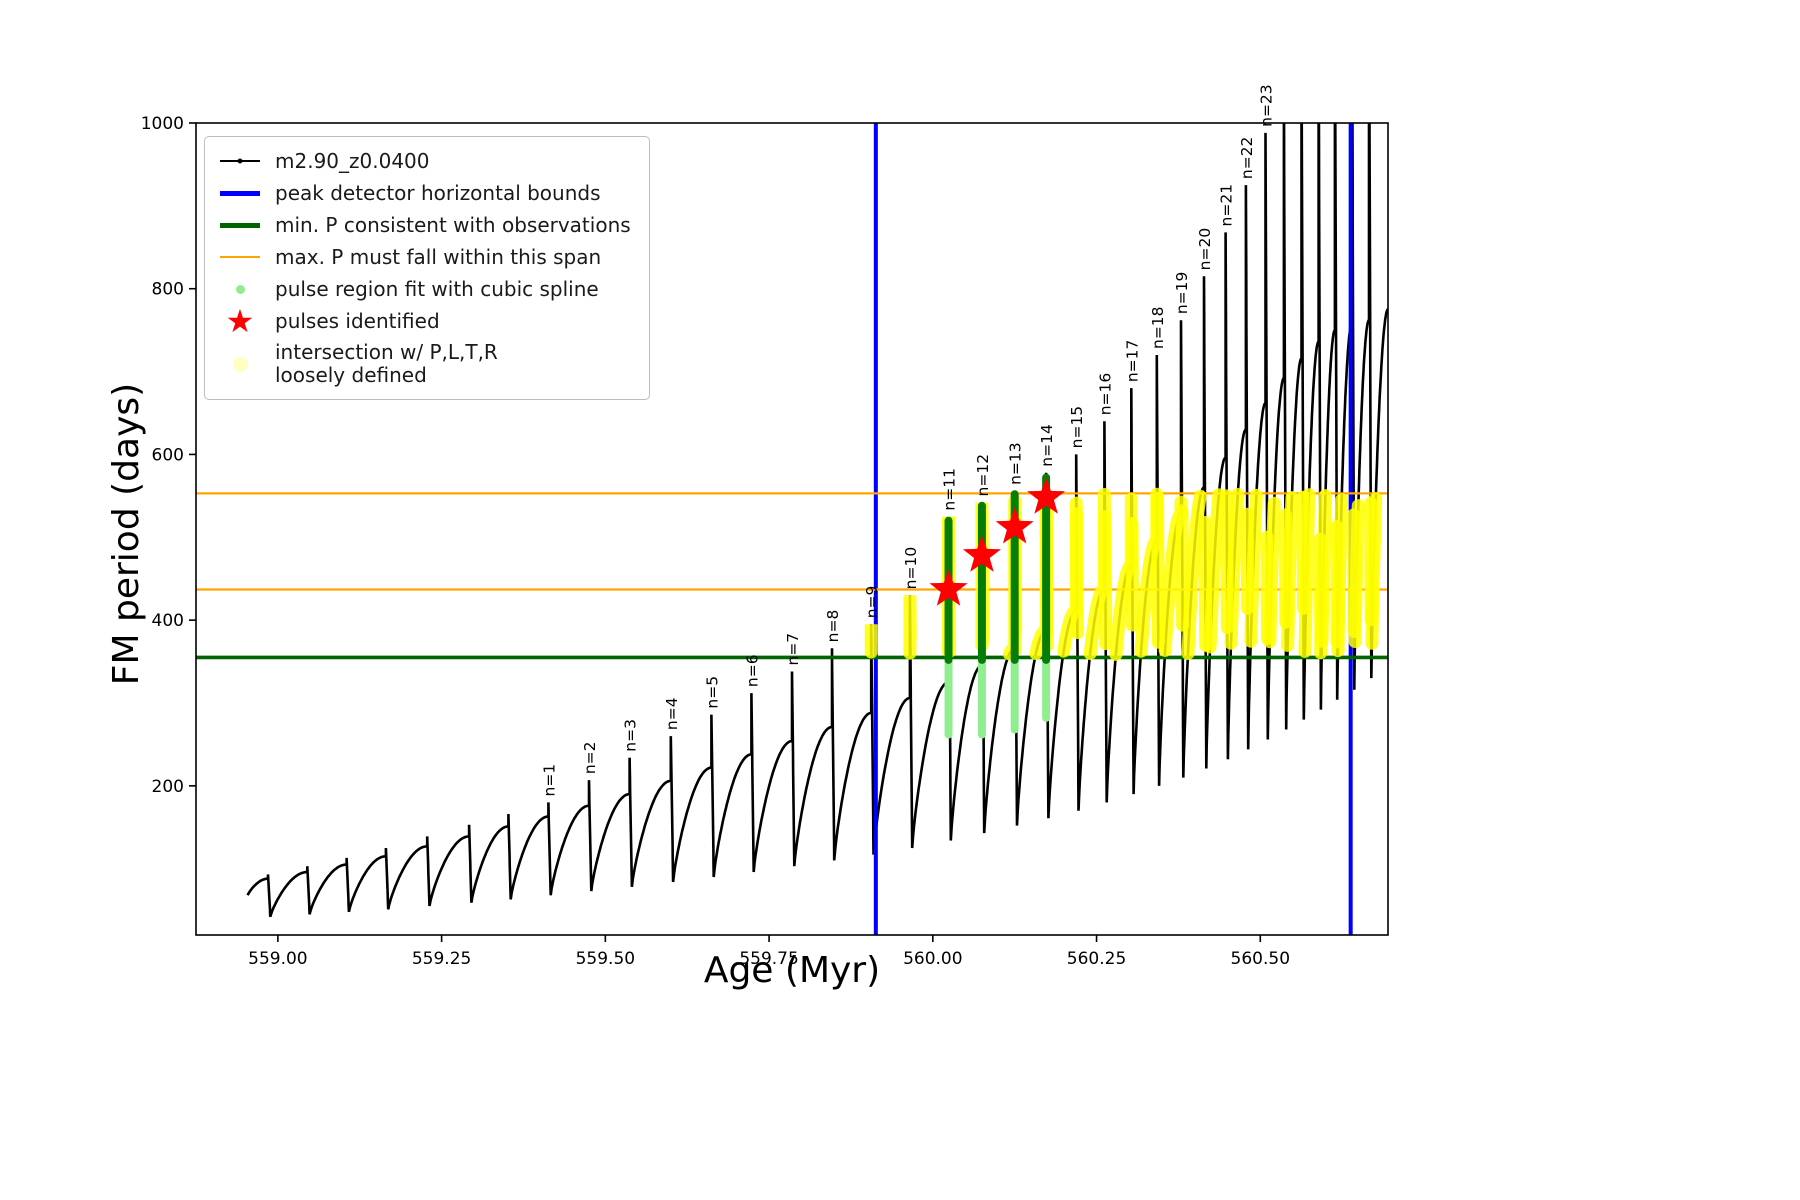  I want to click on svg-text: n=15, so click(1077, 427).